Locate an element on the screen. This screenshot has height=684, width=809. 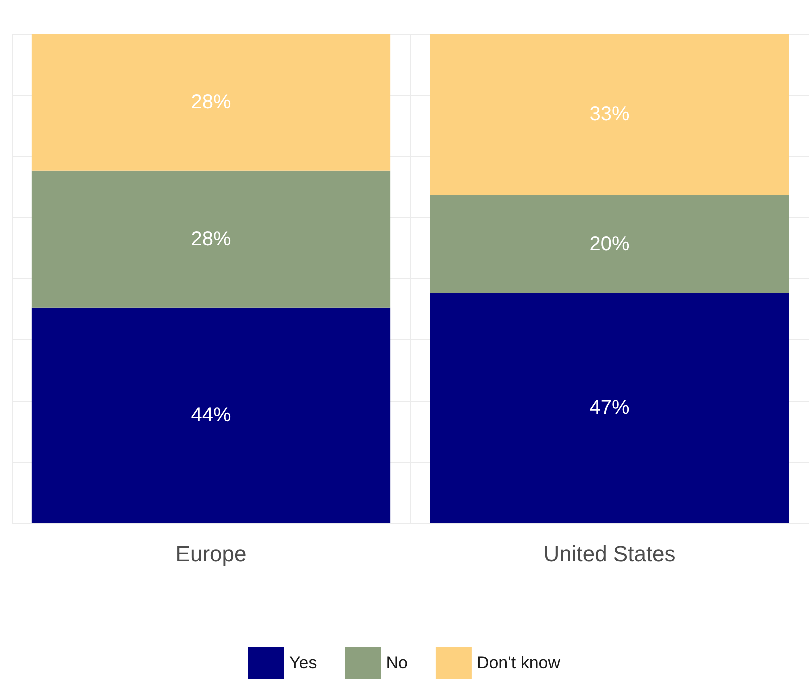
legend-label: Yes is located at coordinates (303, 663).